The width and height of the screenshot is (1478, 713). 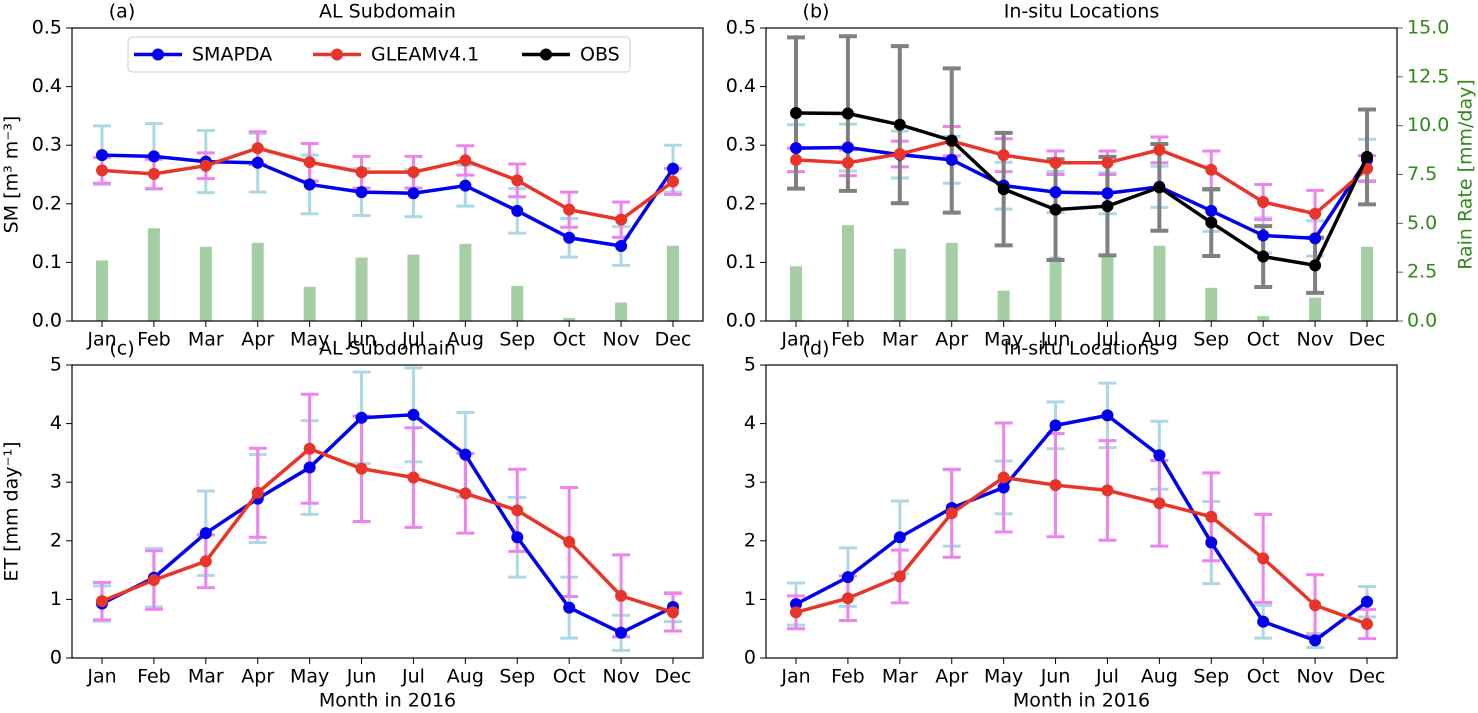 What do you see at coordinates (56, 658) in the screenshot?
I see `y-tick-label: 0` at bounding box center [56, 658].